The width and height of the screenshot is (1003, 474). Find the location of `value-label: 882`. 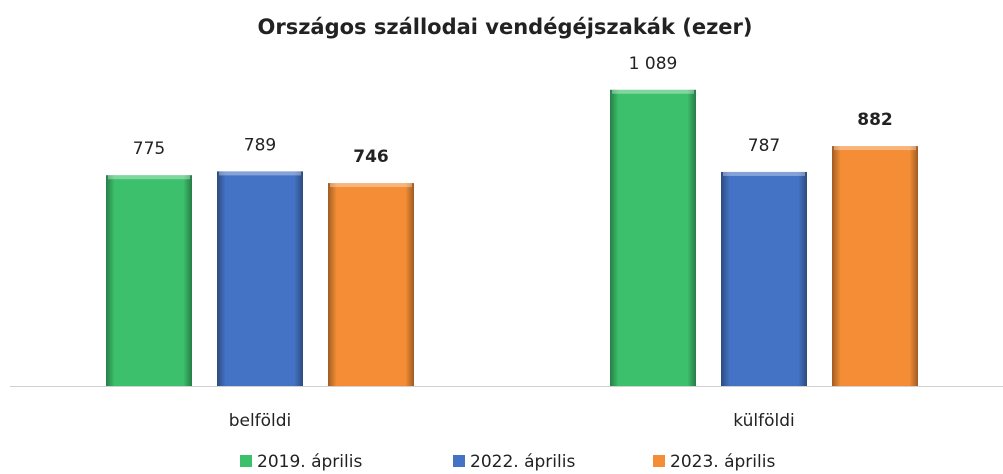

value-label: 882 is located at coordinates (875, 120).